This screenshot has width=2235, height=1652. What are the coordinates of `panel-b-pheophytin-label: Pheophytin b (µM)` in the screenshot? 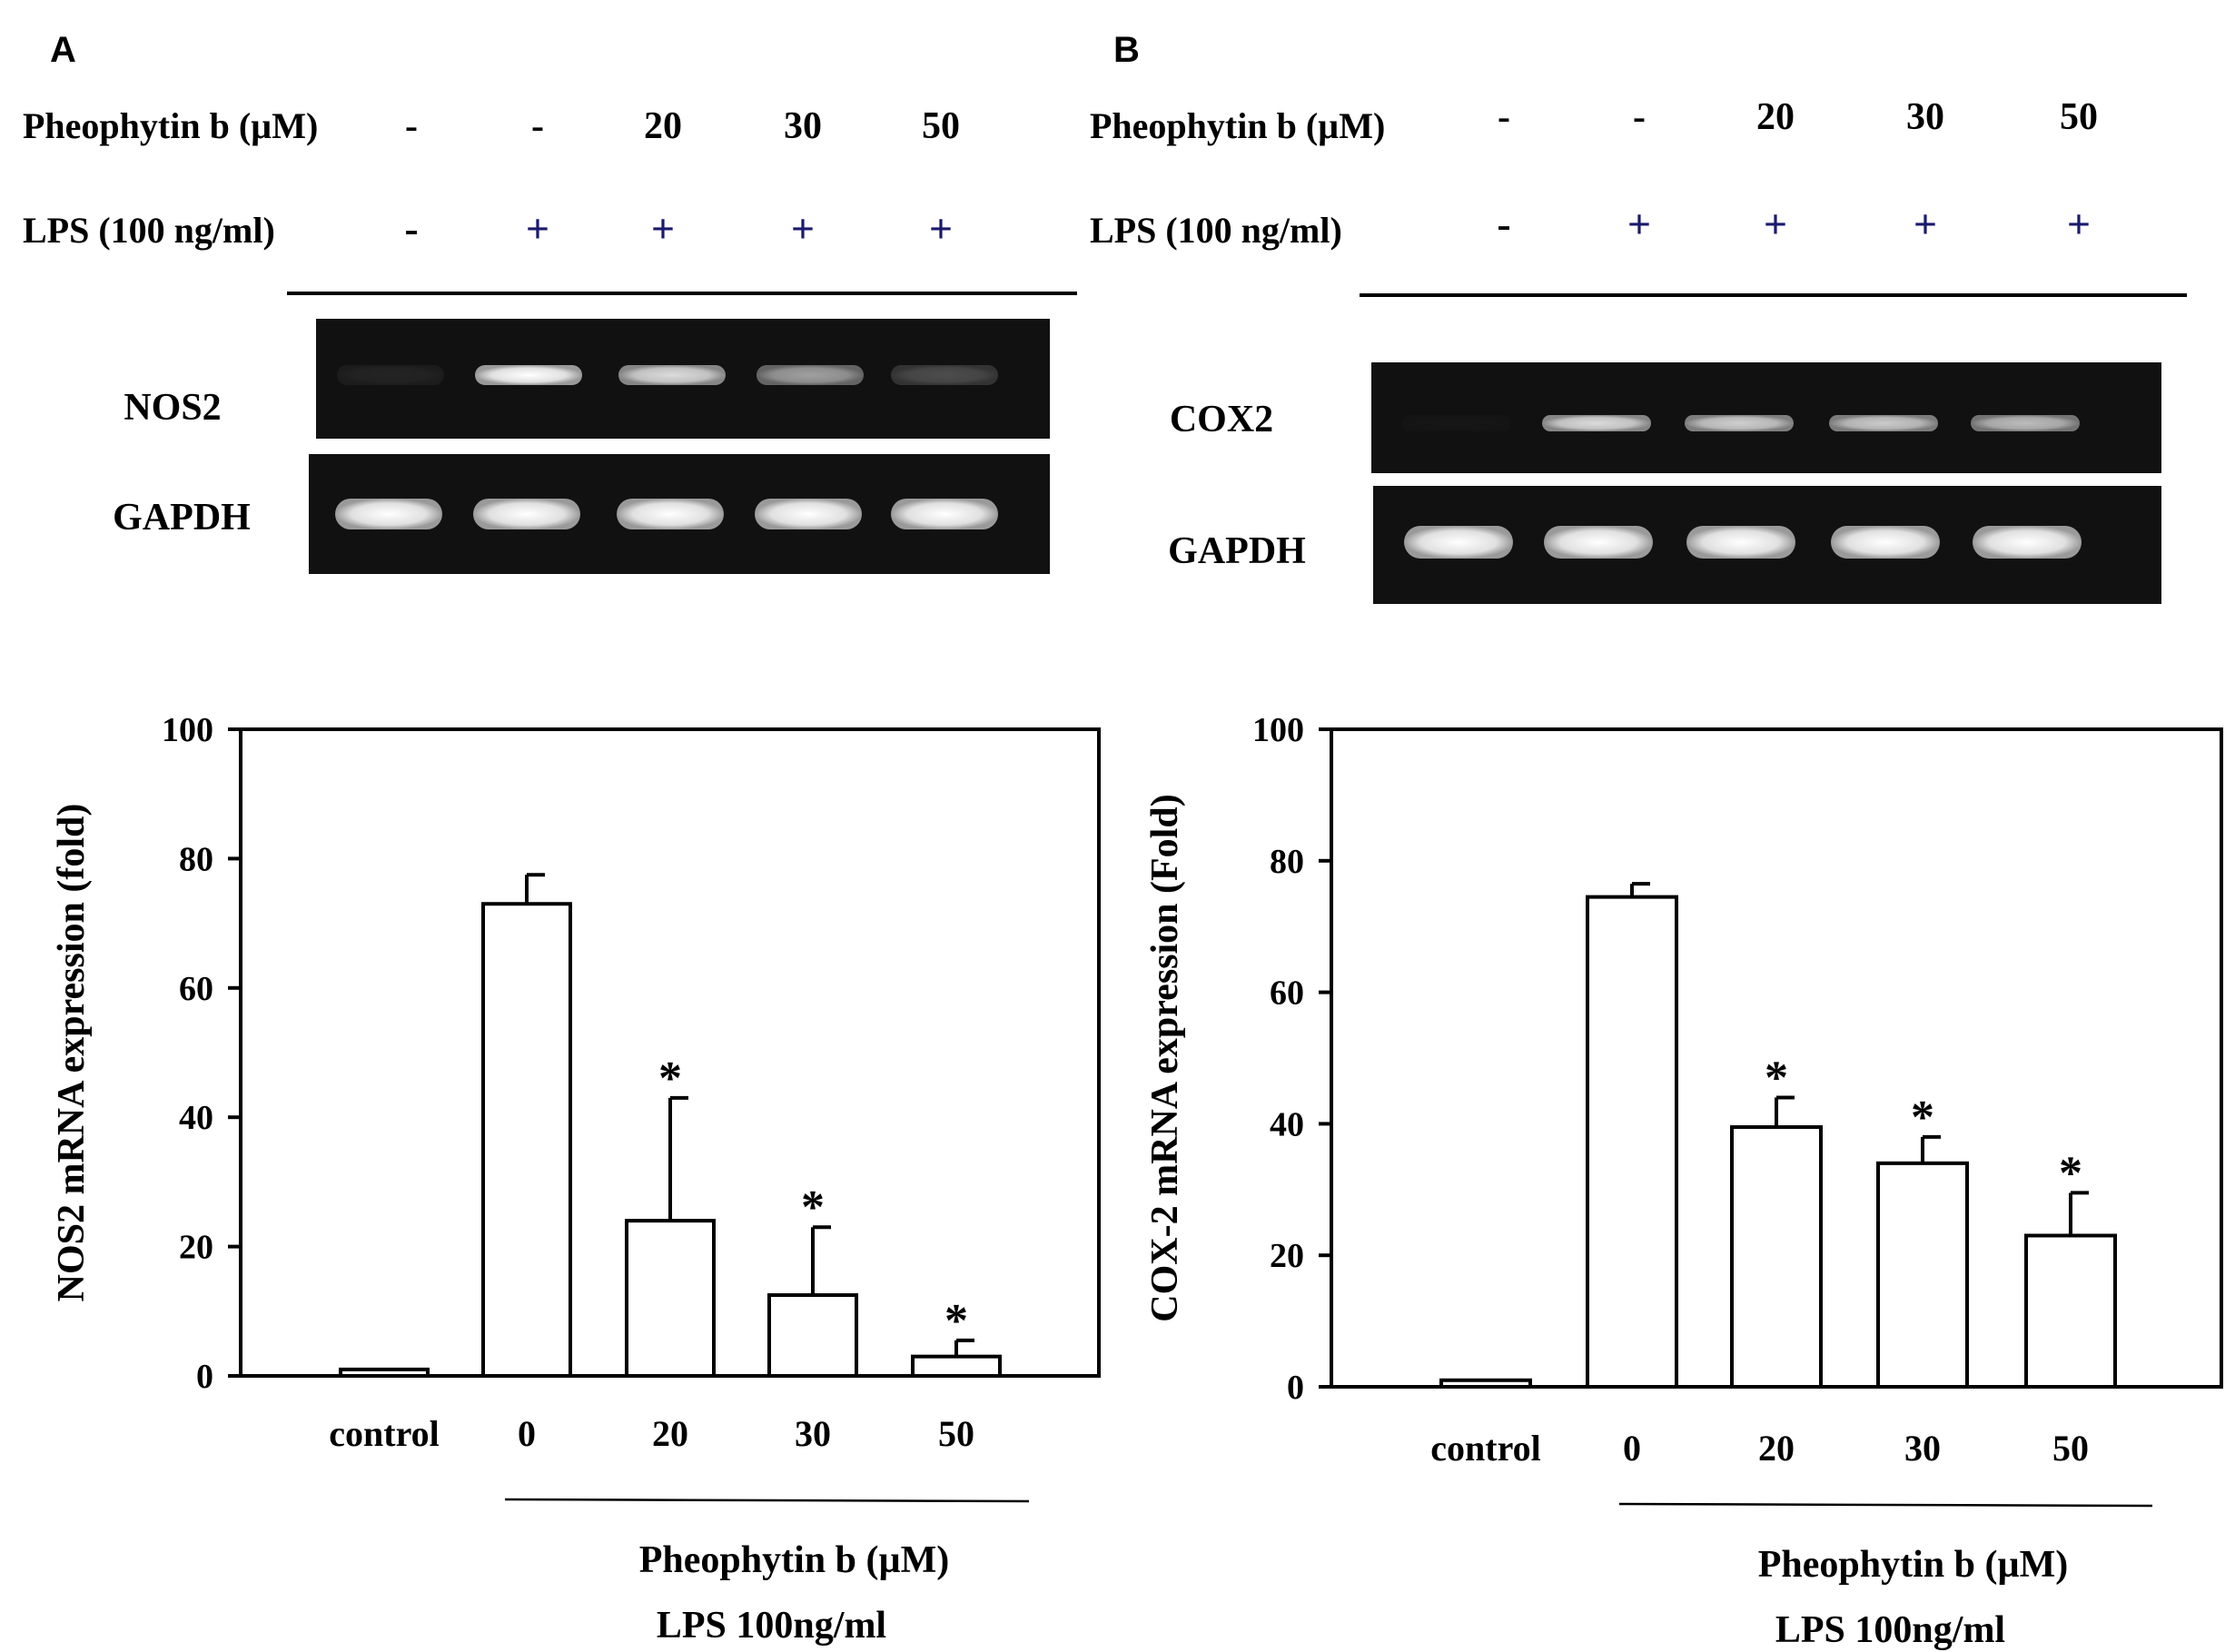 It's located at (1238, 125).